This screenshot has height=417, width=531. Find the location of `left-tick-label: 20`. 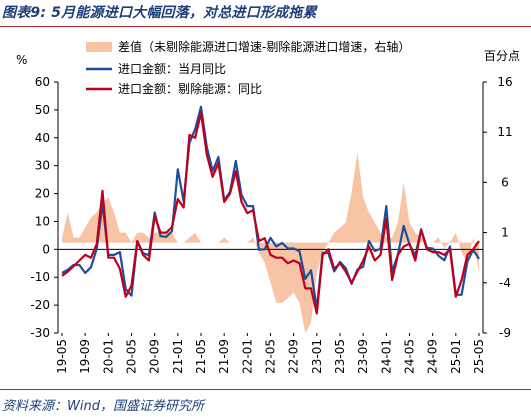

left-tick-label: 20 is located at coordinates (42, 194).